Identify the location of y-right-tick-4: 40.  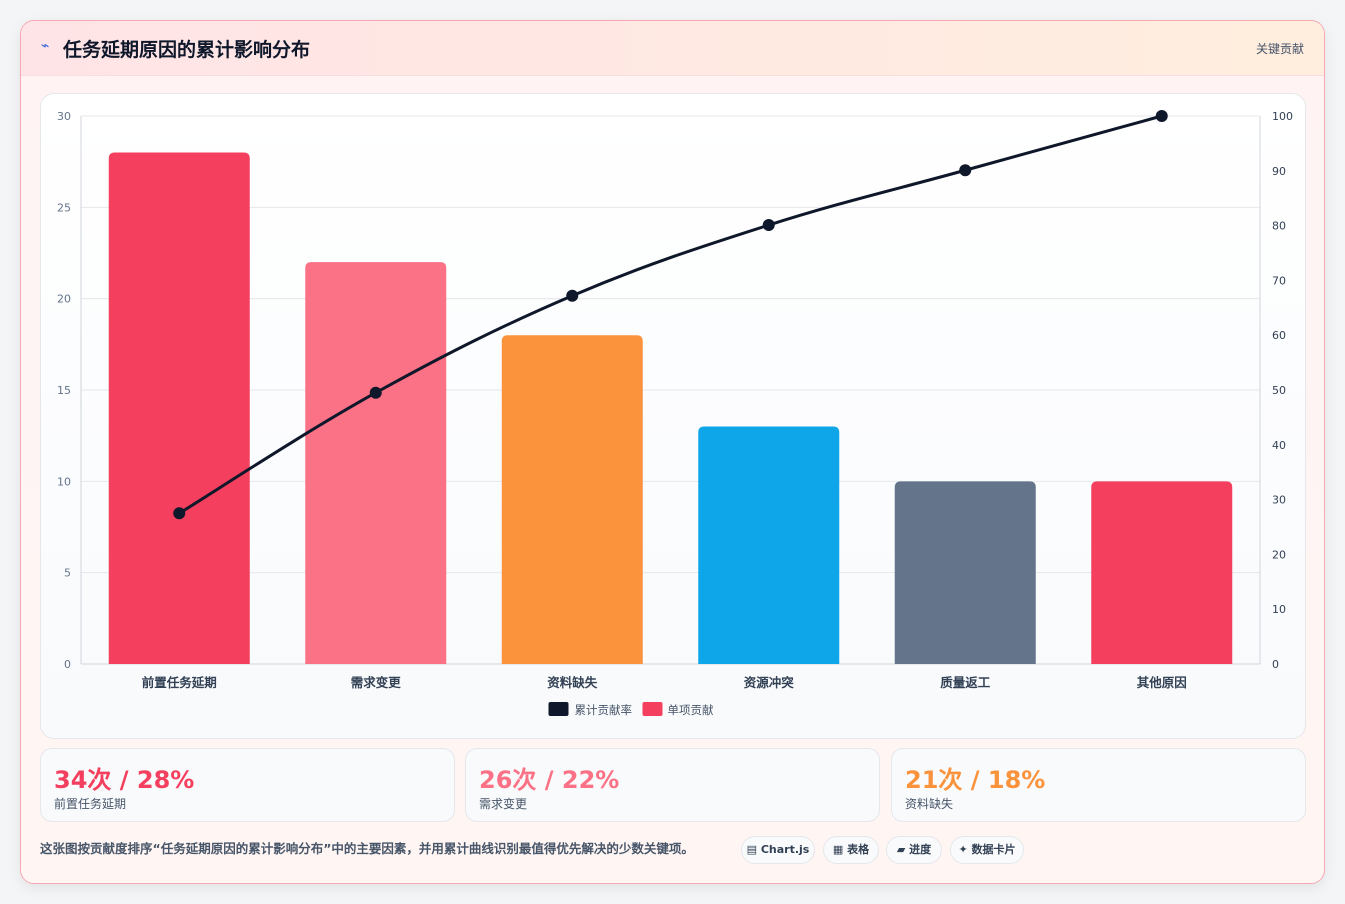
(1279, 445).